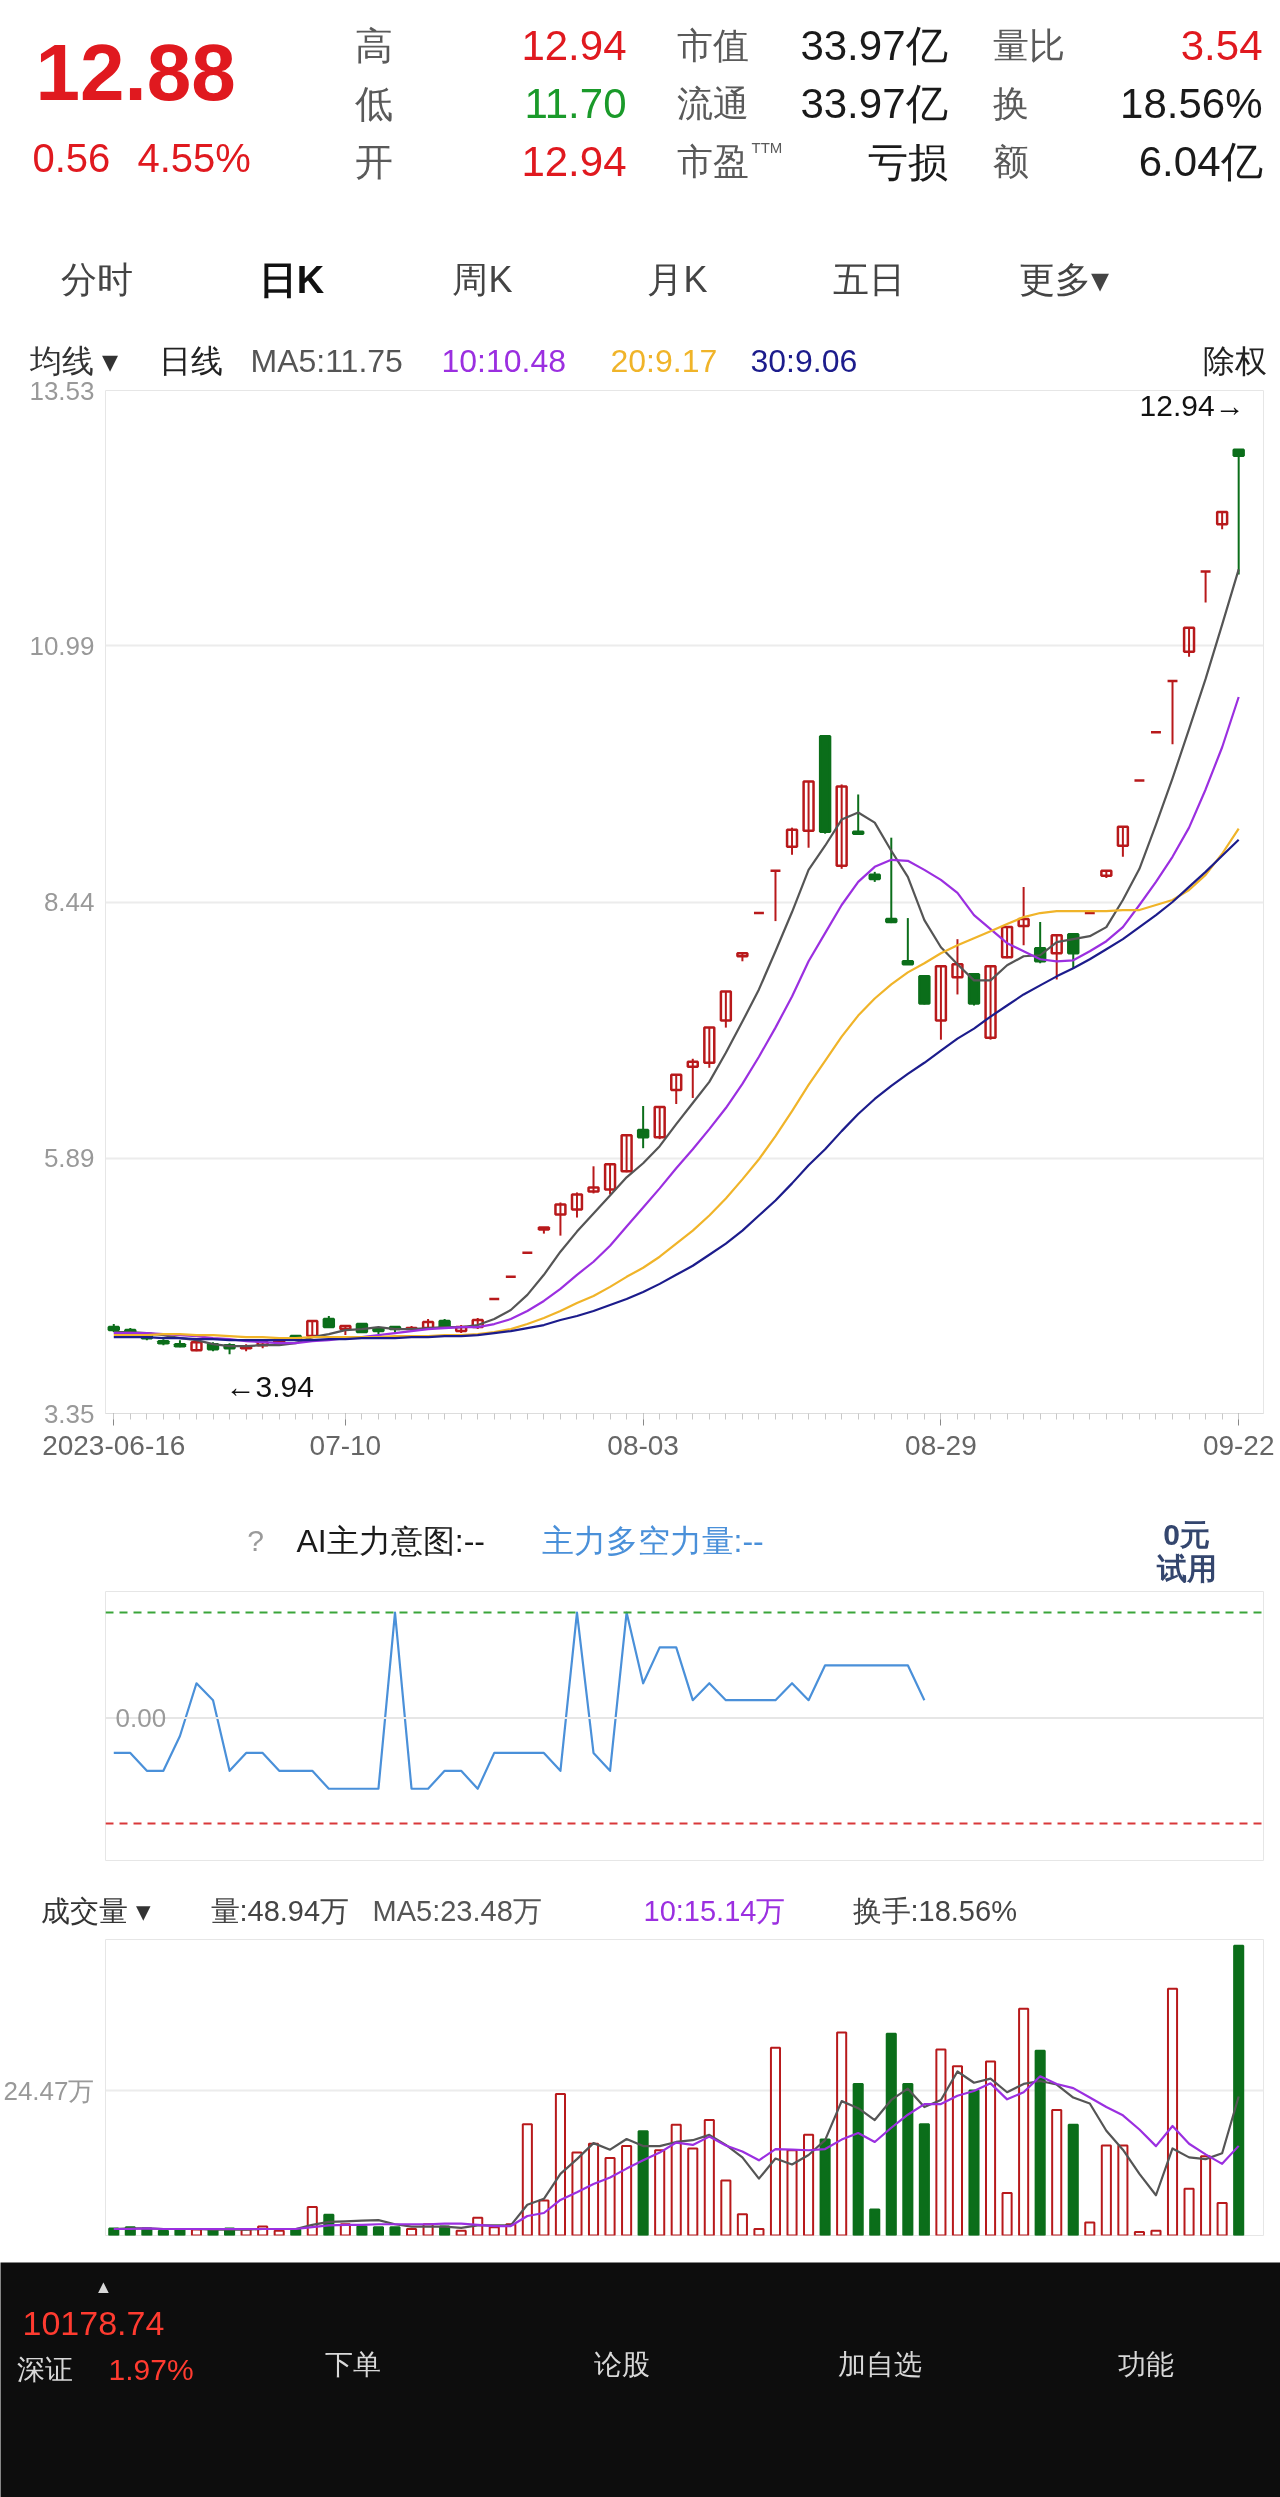  What do you see at coordinates (135, 72) in the screenshot?
I see `text: 12.88` at bounding box center [135, 72].